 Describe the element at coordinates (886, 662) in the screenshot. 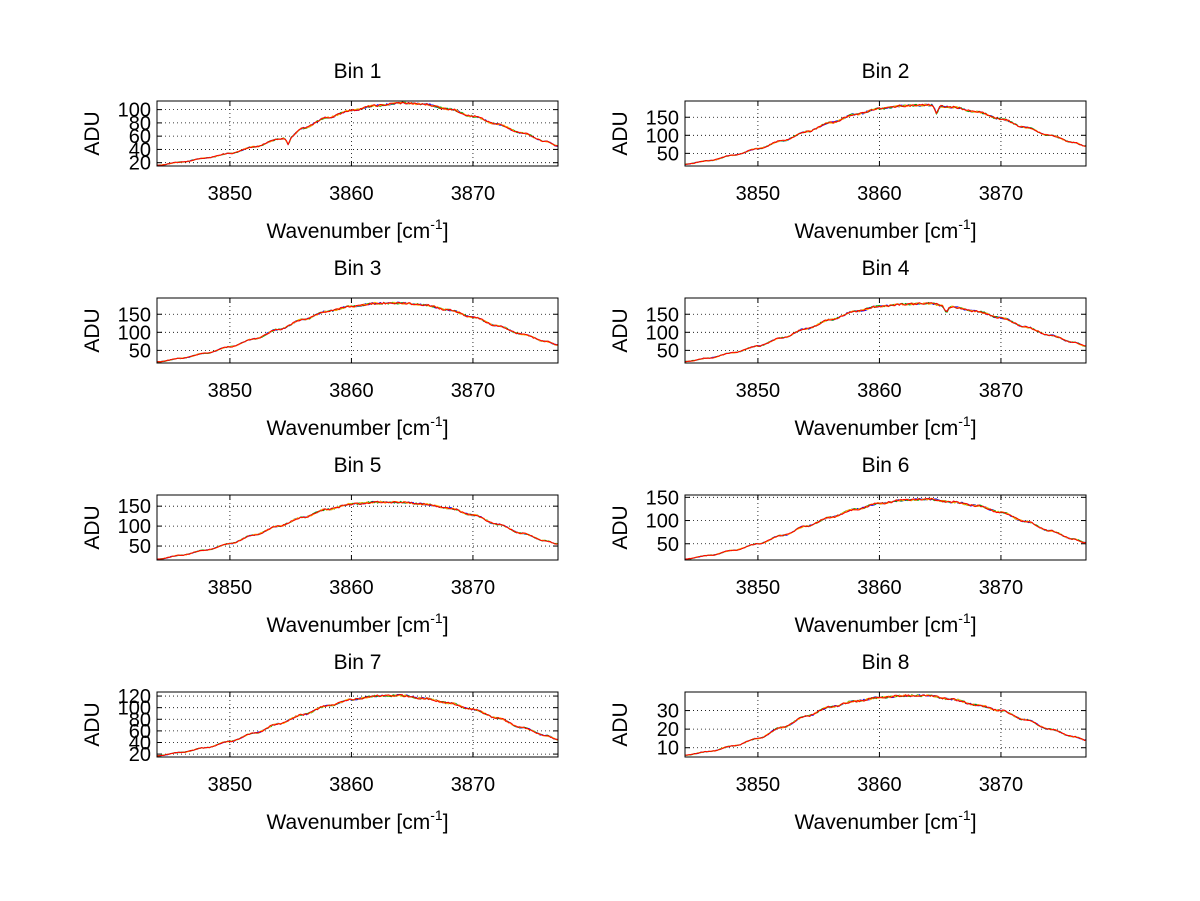

I see `subplot-title: Bin 8` at that location.